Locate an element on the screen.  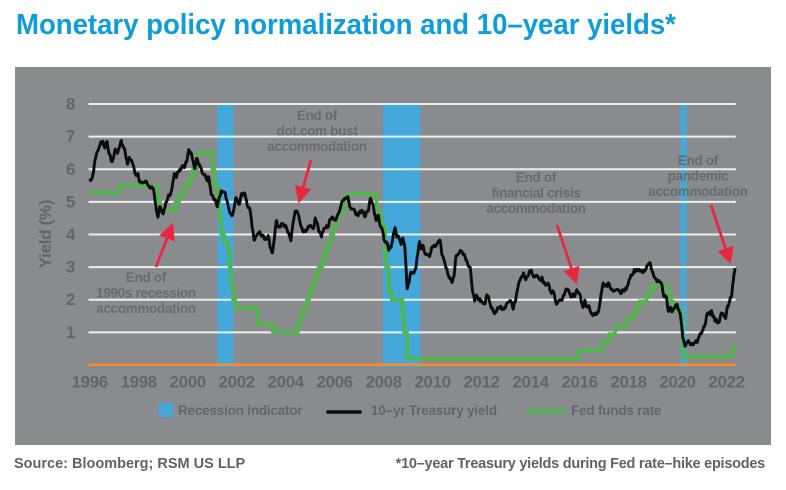
svg-text: 4 is located at coordinates (71, 234).